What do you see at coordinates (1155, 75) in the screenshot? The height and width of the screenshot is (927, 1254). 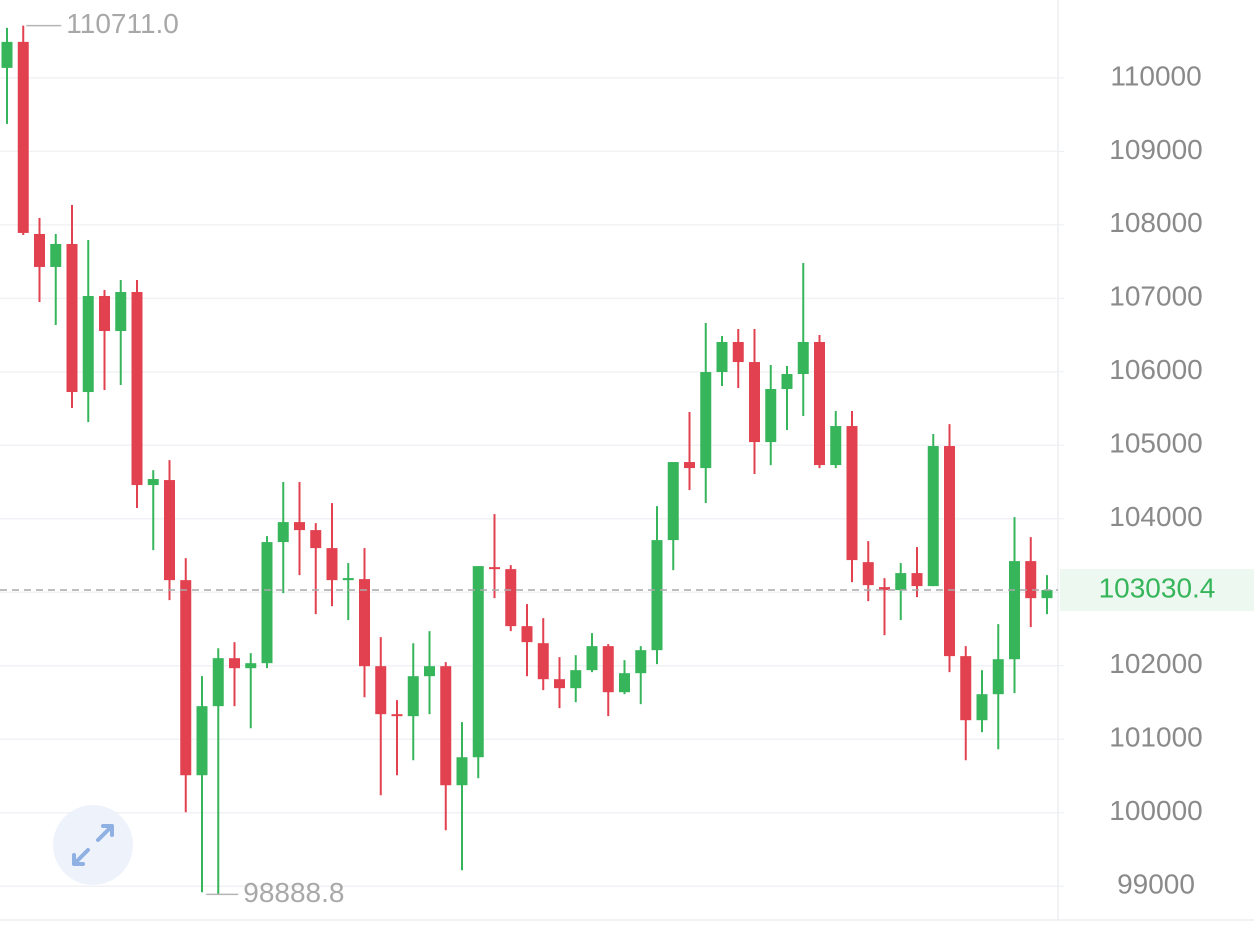 I see `y-tick-label: 110000` at bounding box center [1155, 75].